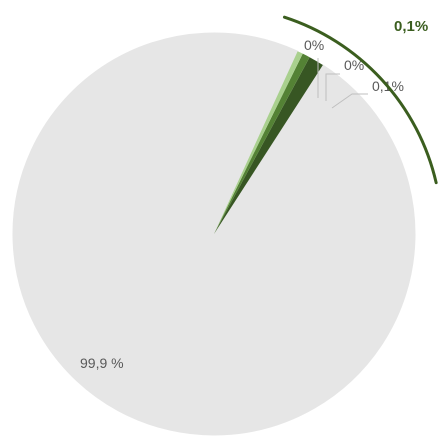 Image resolution: width=438 pixels, height=439 pixels. What do you see at coordinates (342, 83) in the screenshot?
I see `leader-lines` at bounding box center [342, 83].